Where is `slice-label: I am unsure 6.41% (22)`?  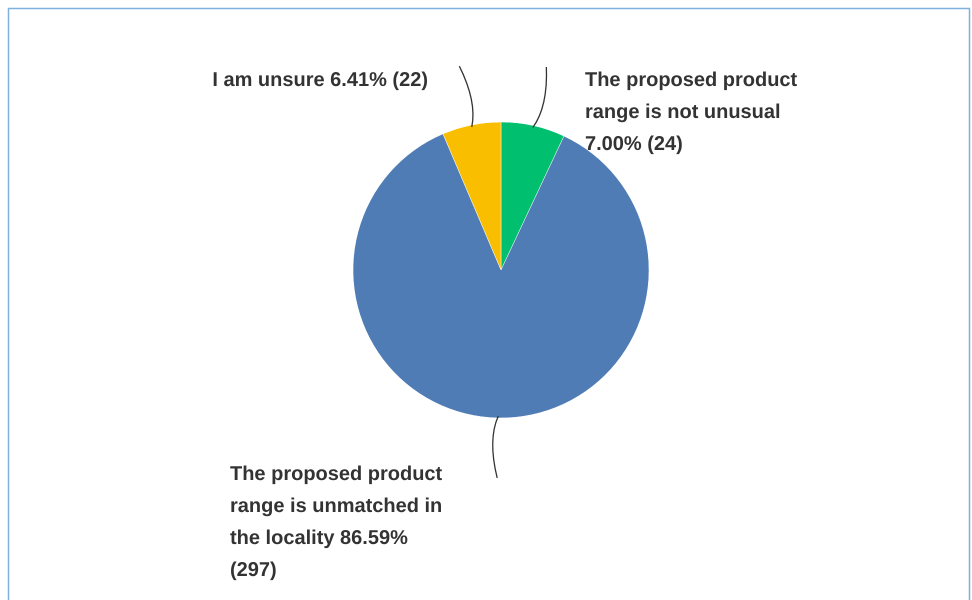
slice-label: I am unsure 6.41% (22) is located at coordinates (320, 80).